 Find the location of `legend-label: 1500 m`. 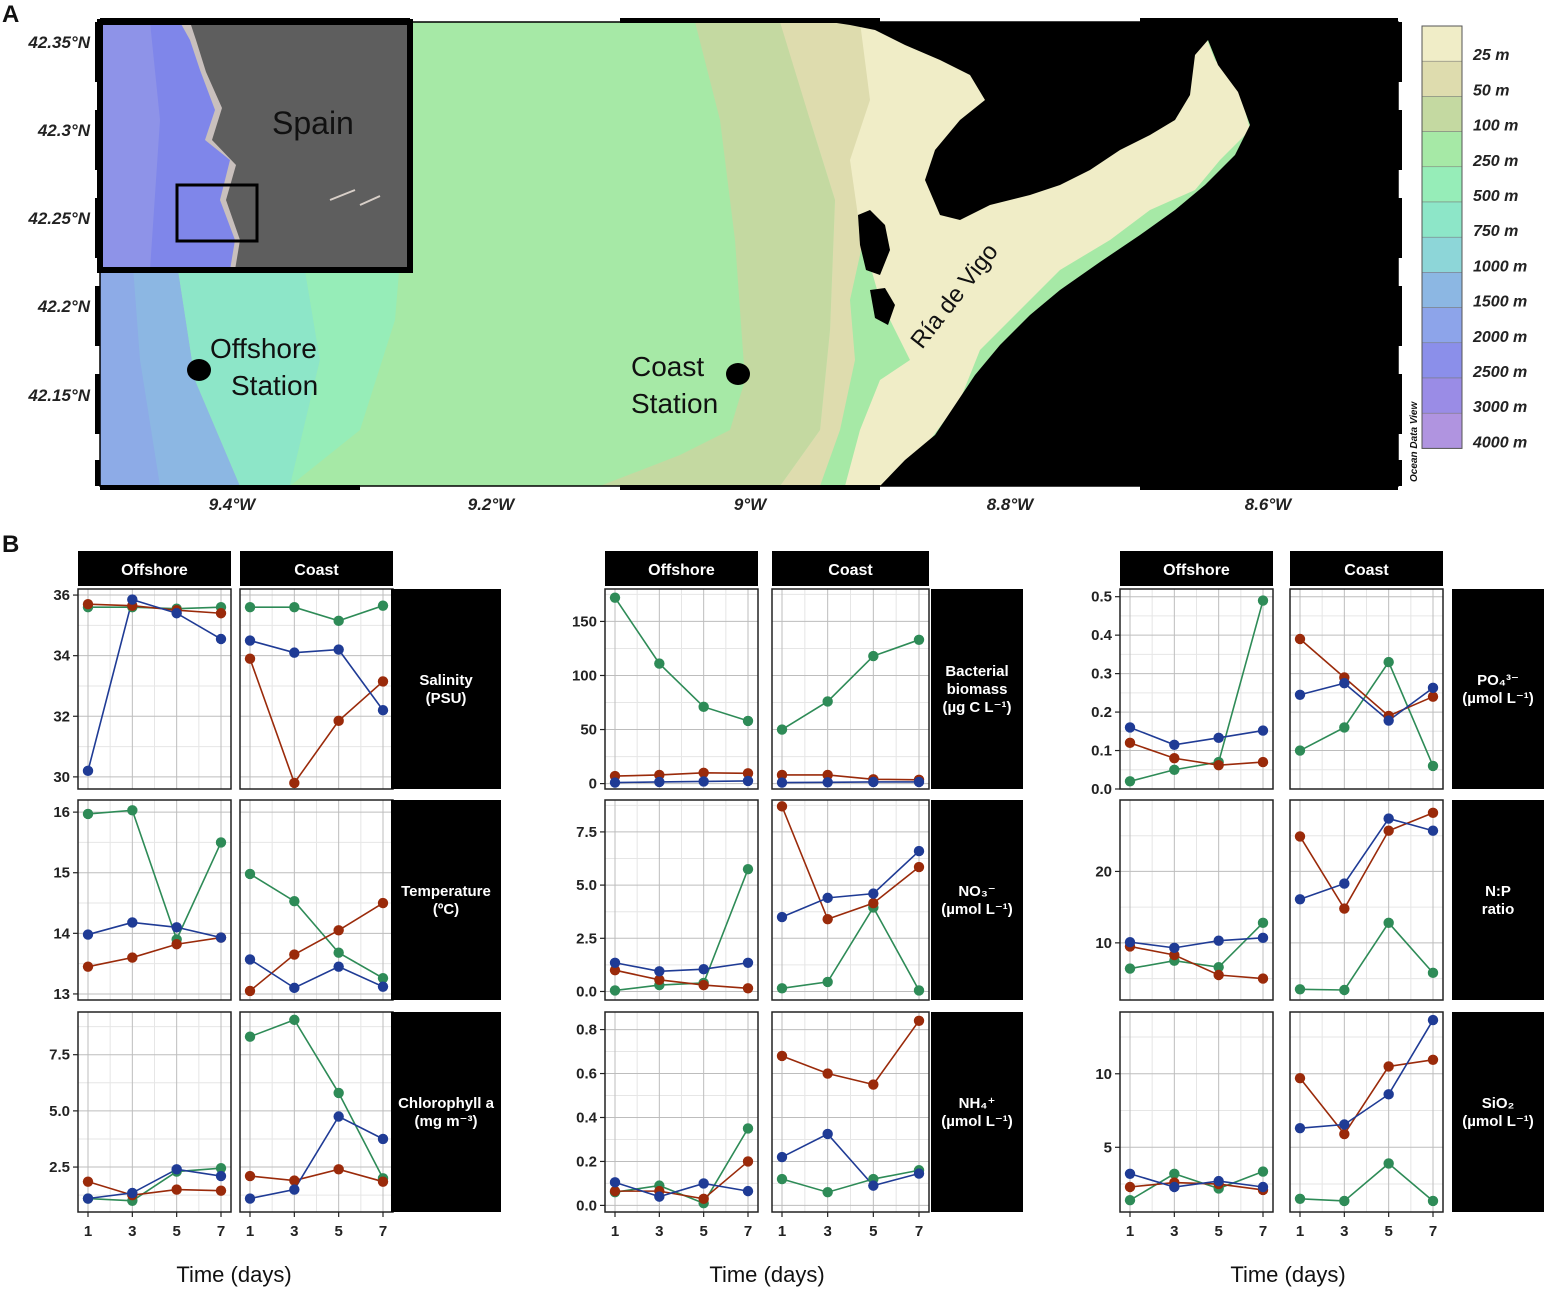

legend-label: 1500 m is located at coordinates (1500, 302).